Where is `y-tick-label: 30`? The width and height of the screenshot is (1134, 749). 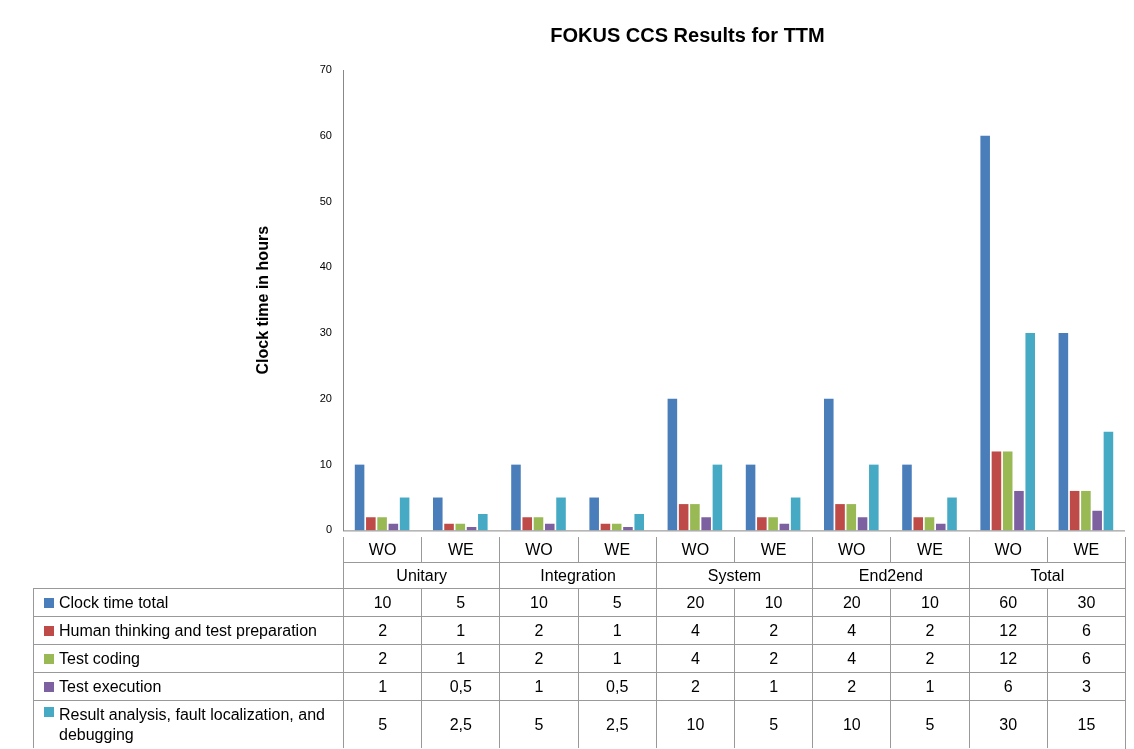 y-tick-label: 30 is located at coordinates (325, 332).